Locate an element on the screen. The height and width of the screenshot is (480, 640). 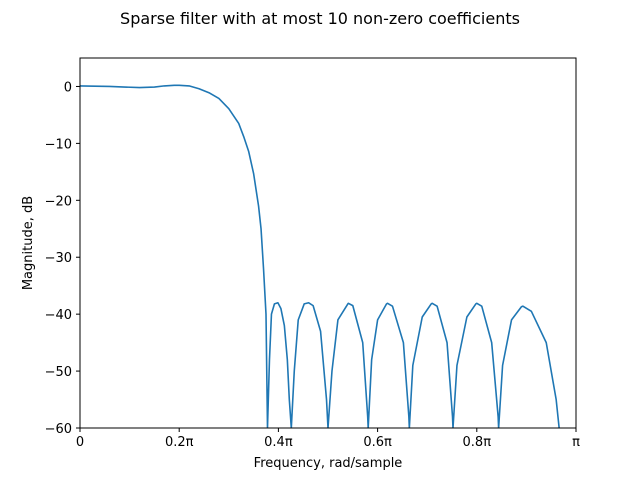
y-tick-label: −40 is located at coordinates (58, 315).